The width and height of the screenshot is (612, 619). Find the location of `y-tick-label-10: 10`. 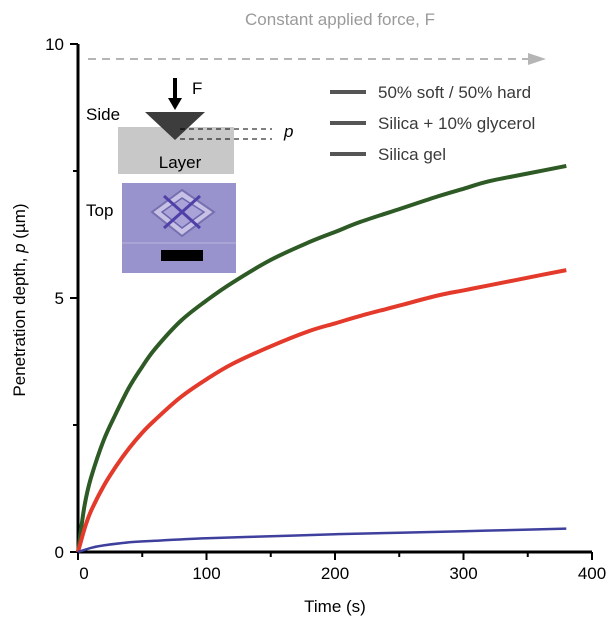

y-tick-label-10: 10 is located at coordinates (54, 44).